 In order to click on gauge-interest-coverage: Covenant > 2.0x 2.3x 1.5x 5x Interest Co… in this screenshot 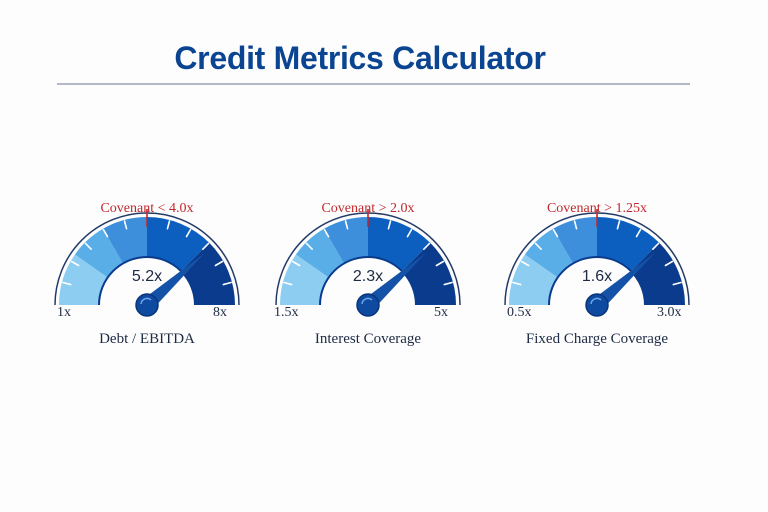, I will do `click(368, 275)`.